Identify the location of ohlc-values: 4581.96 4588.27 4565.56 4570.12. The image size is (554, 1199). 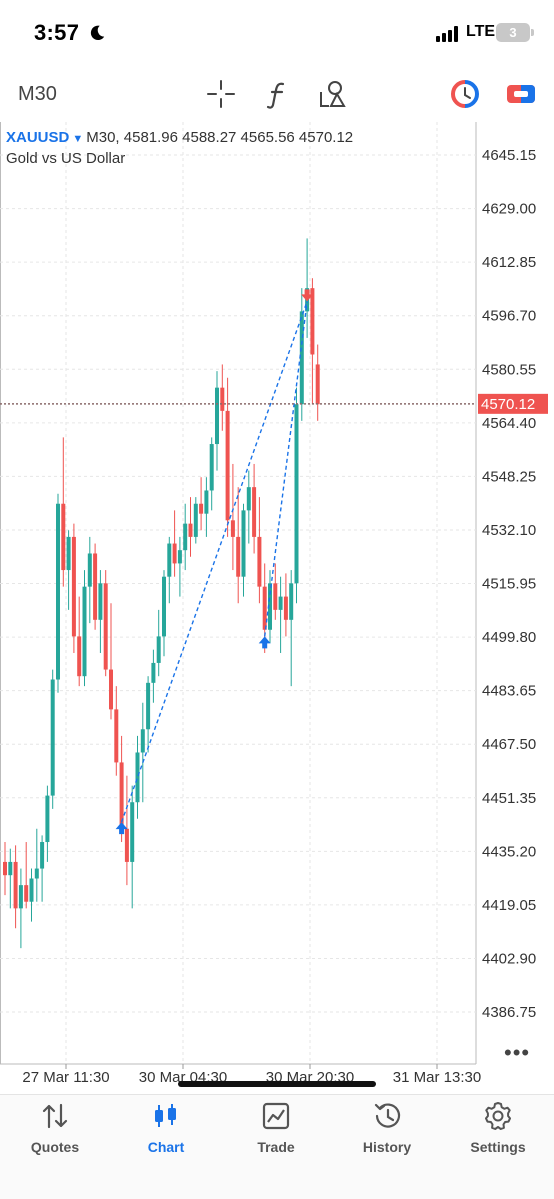
(238, 137).